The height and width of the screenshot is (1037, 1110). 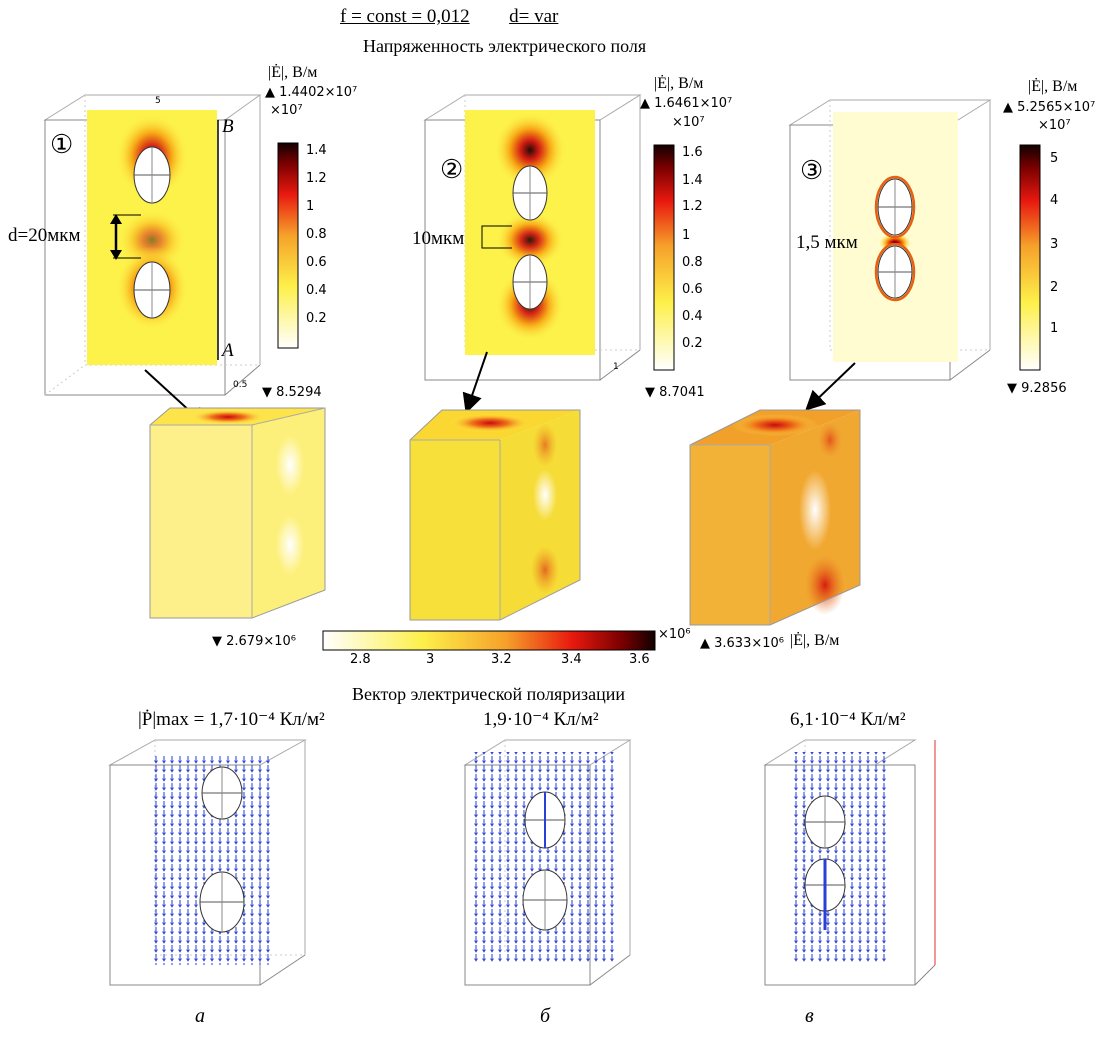 What do you see at coordinates (541, 719) in the screenshot?
I see `polarization-value-2: 1,9·10⁻⁴ Кл/м²` at bounding box center [541, 719].